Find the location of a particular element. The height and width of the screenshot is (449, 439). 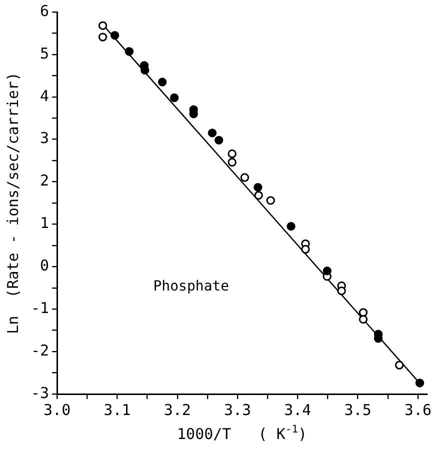

y-axis-title: Ln (Rate - ions/sec/carrier) is located at coordinates (13, 203).